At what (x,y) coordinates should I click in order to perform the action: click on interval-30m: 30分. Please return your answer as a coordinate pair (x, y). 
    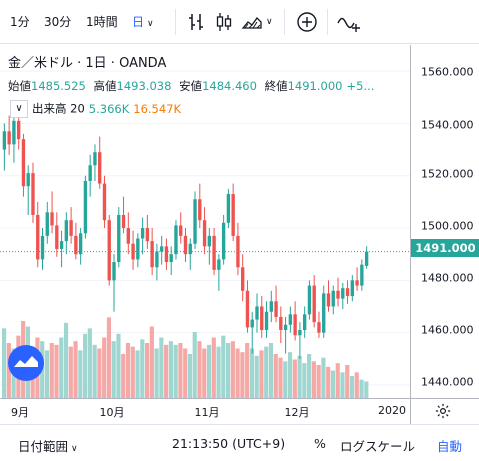
    Looking at the image, I should click on (58, 22).